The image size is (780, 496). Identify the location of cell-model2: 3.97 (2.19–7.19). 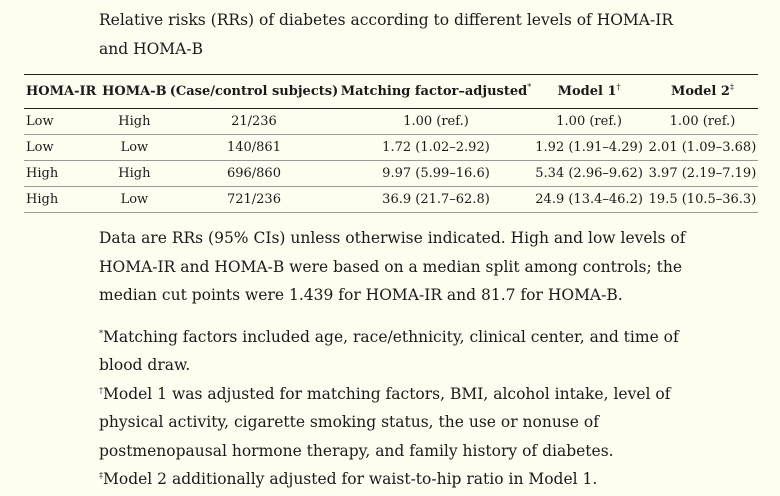
(702, 173).